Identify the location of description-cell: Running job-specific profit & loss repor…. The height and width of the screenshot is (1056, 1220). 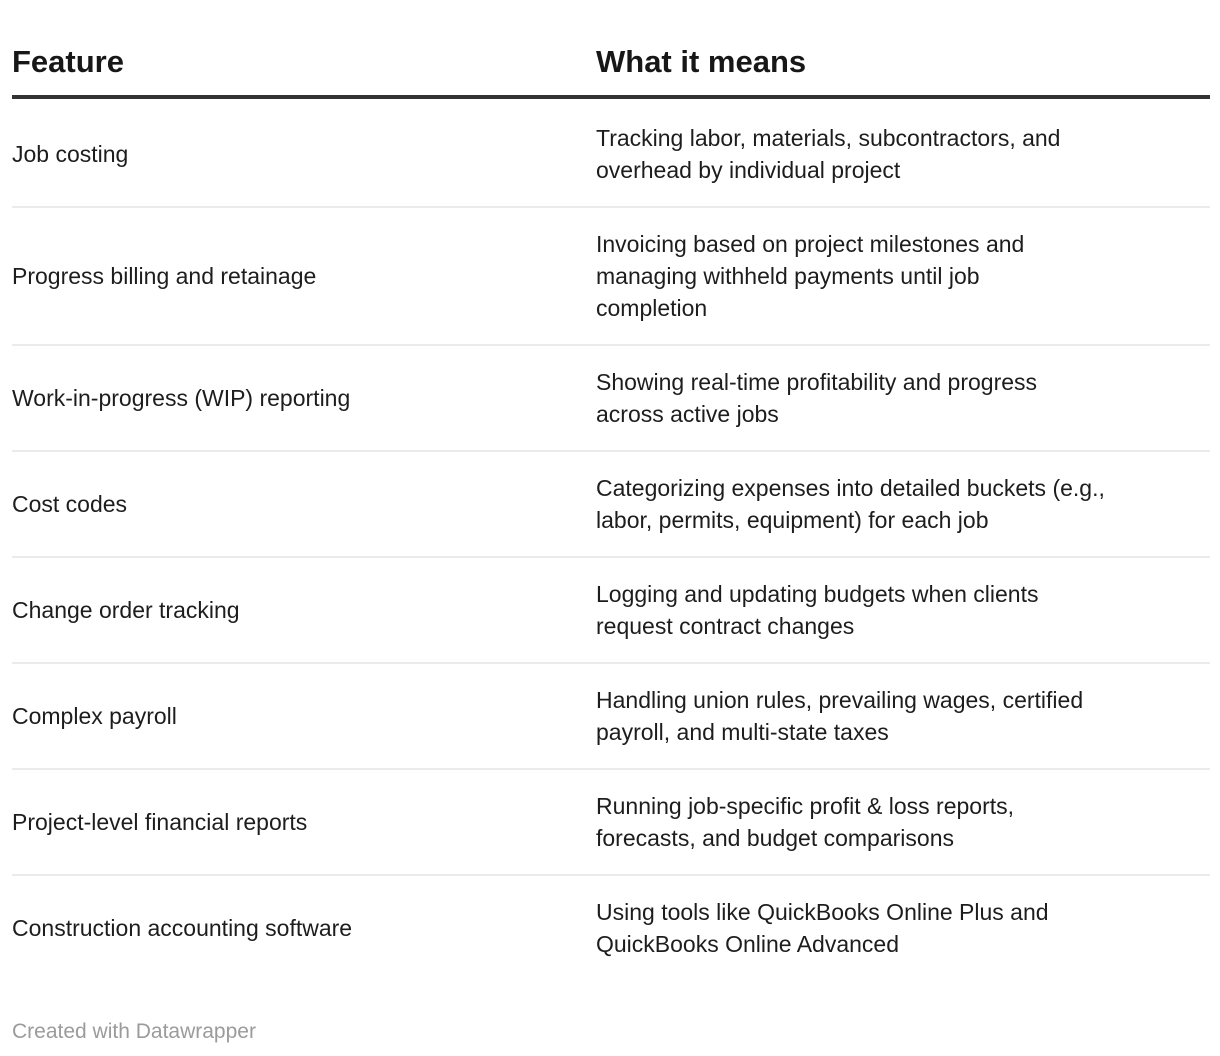
(805, 822).